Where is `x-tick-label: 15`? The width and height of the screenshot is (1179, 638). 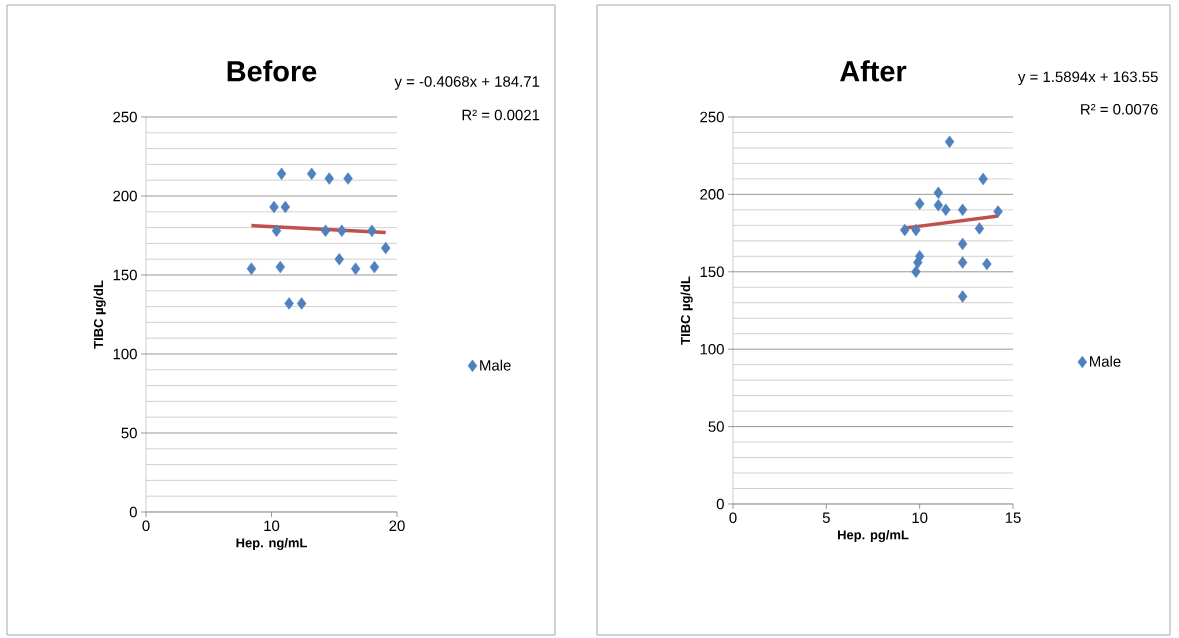 x-tick-label: 15 is located at coordinates (1013, 517).